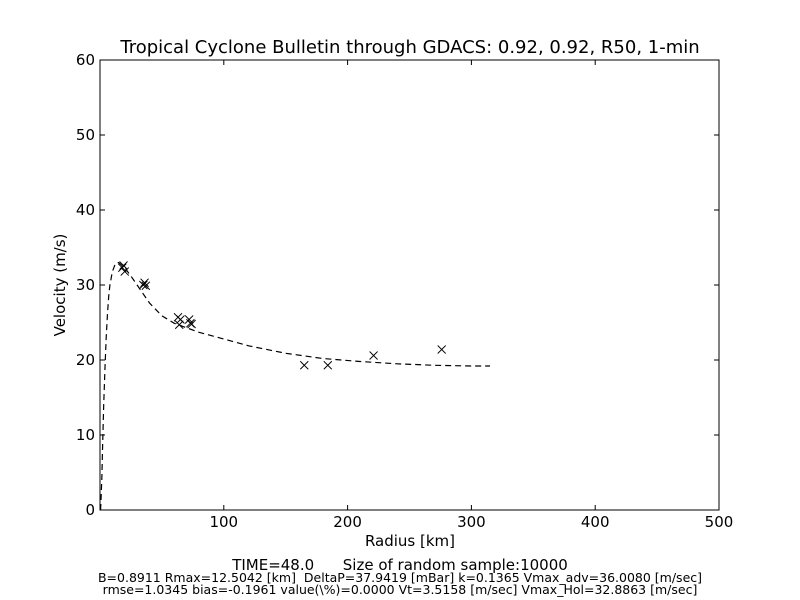 This screenshot has width=800, height=600. I want to click on x-tick-label: 400, so click(595, 522).